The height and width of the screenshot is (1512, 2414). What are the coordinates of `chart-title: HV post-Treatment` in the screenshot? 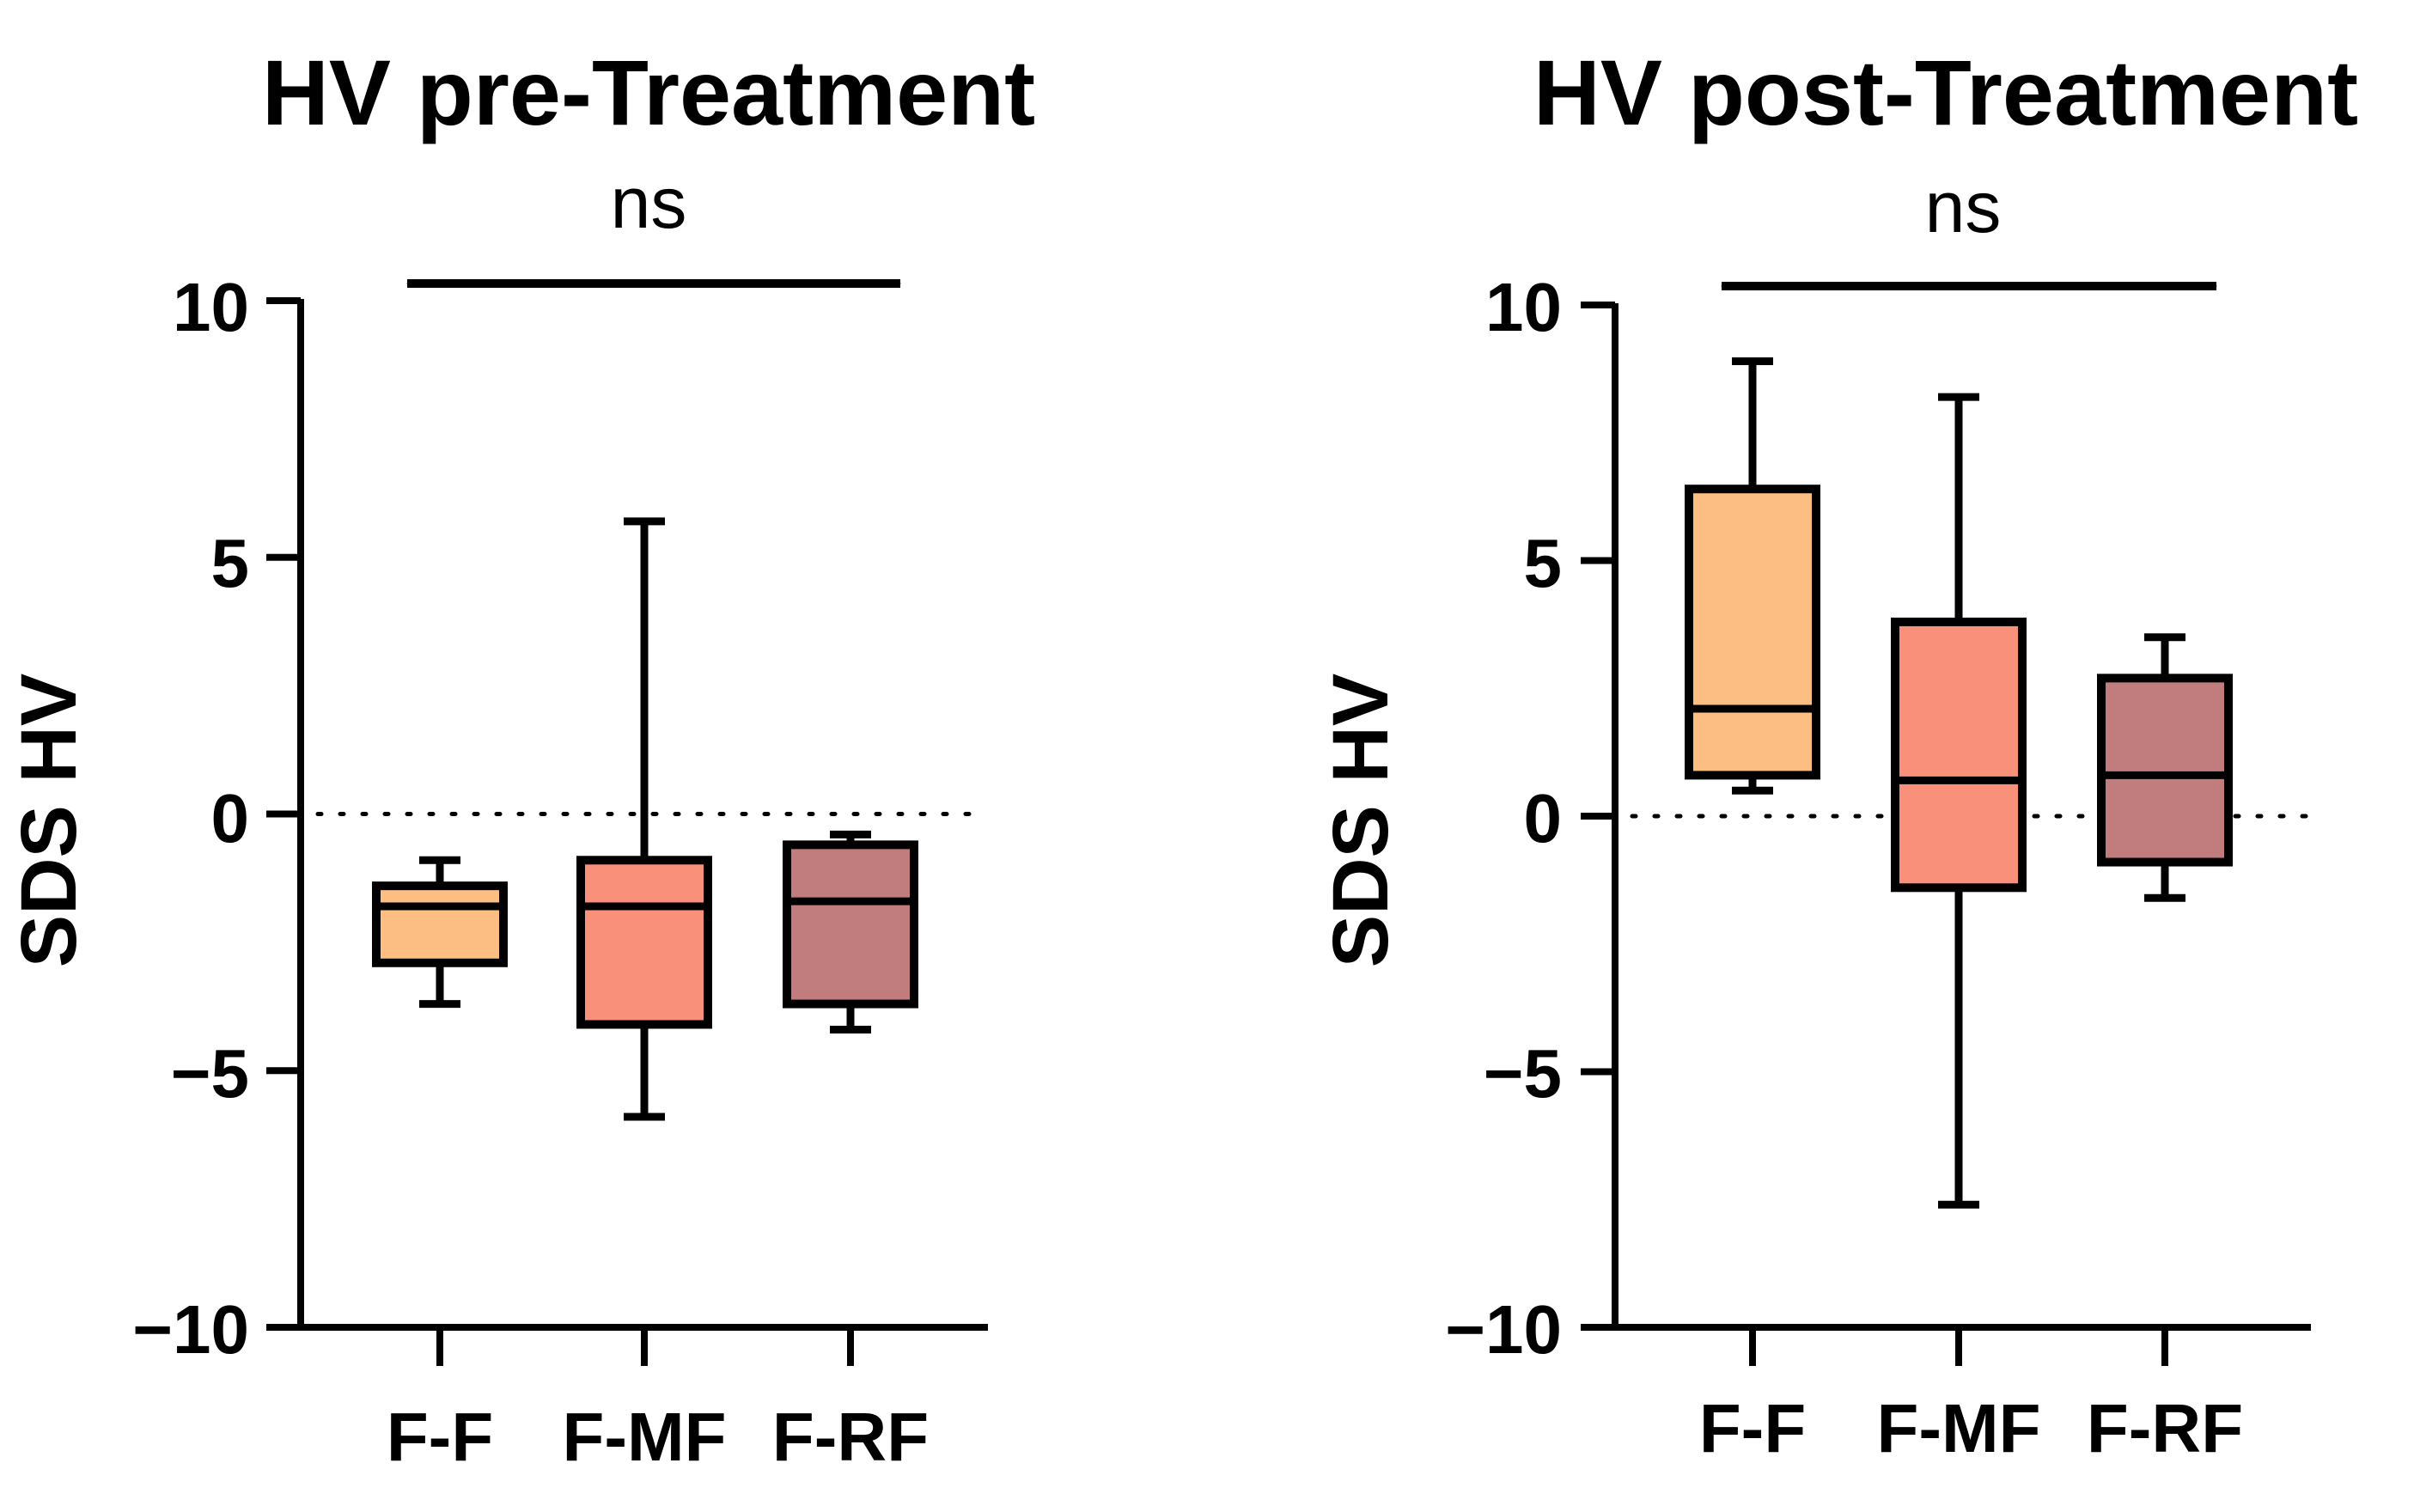 It's located at (1945, 92).